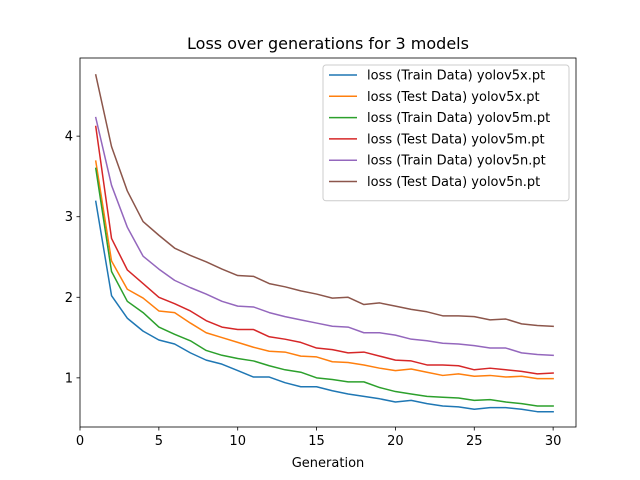 This screenshot has width=640, height=480. Describe the element at coordinates (328, 43) in the screenshot. I see `chart-title: Loss over generations for 3 models` at that location.